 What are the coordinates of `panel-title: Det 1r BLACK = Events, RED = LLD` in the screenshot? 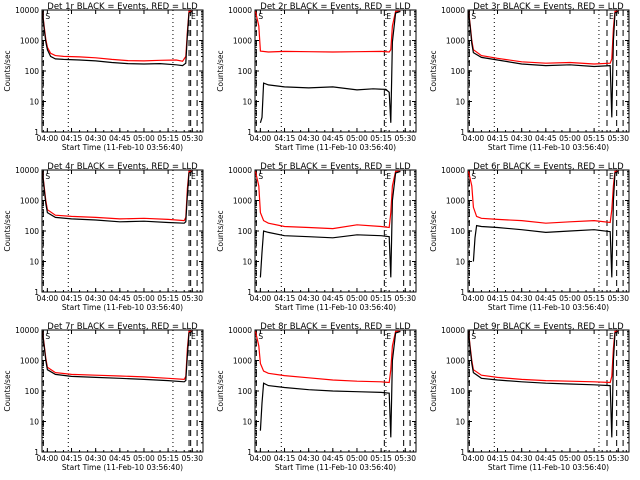 It's located at (122, 7).